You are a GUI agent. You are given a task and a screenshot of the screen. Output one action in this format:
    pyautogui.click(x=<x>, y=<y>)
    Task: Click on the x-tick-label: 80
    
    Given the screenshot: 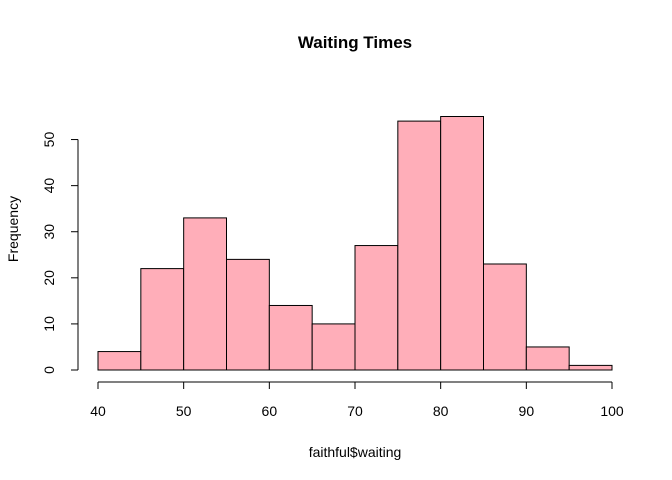 What is the action you would take?
    pyautogui.click(x=441, y=411)
    